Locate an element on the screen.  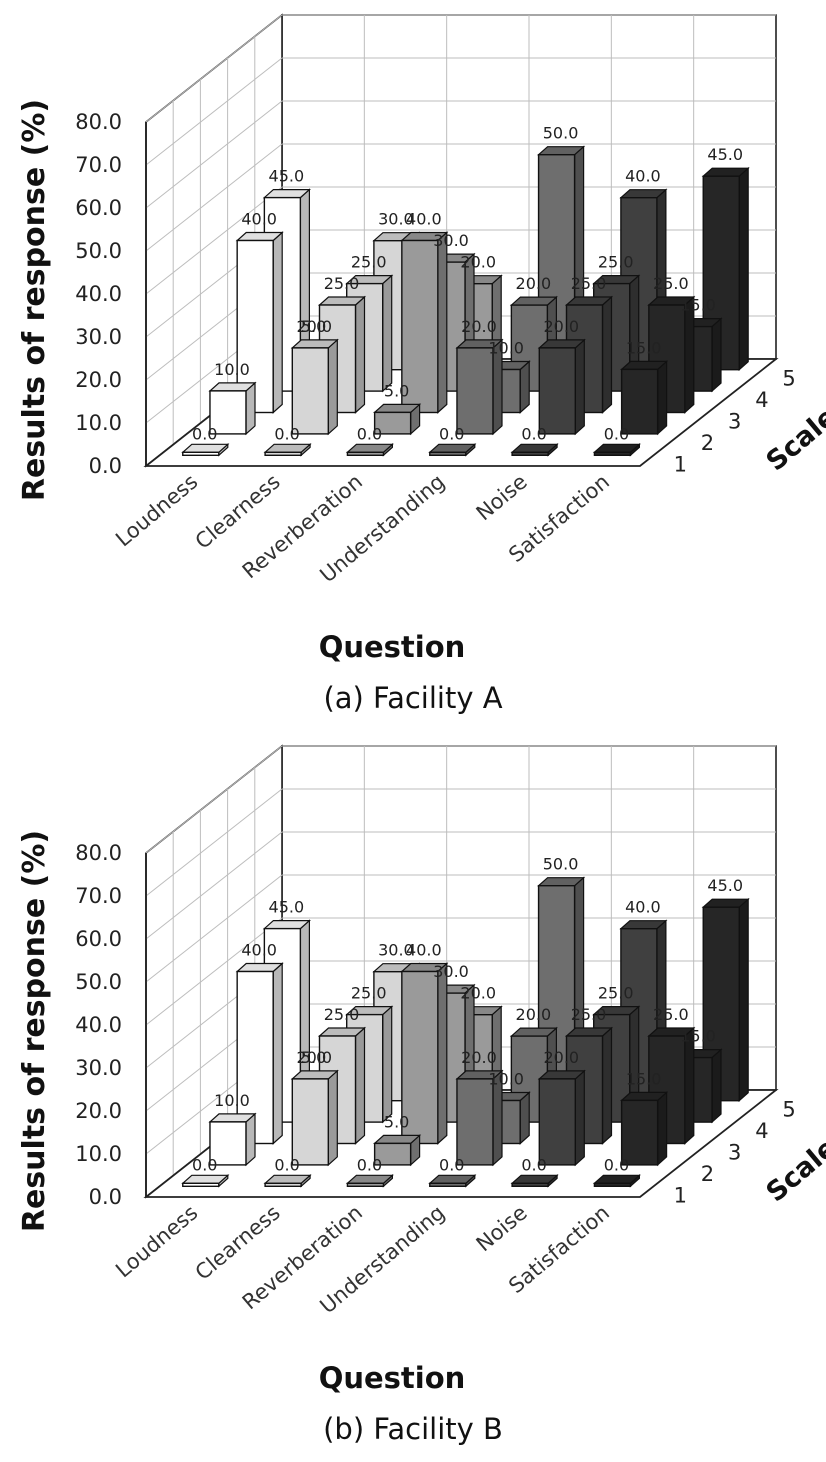
y-tick-label: 70.0 is located at coordinates (98, 165).